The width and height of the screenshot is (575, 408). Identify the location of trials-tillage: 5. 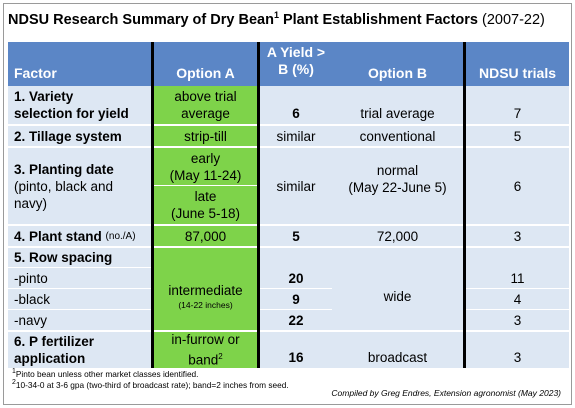
(517, 136).